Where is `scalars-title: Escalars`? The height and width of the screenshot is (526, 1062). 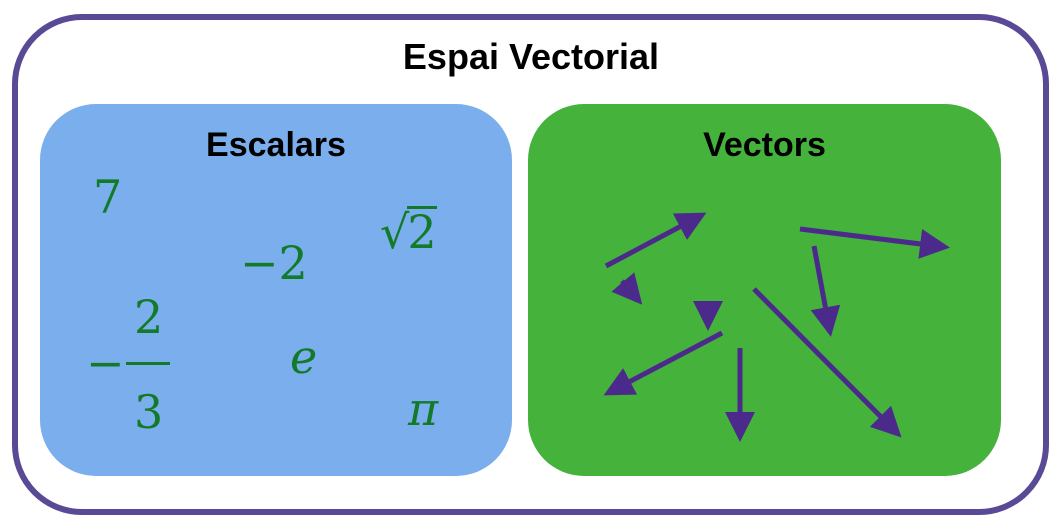 scalars-title: Escalars is located at coordinates (276, 145).